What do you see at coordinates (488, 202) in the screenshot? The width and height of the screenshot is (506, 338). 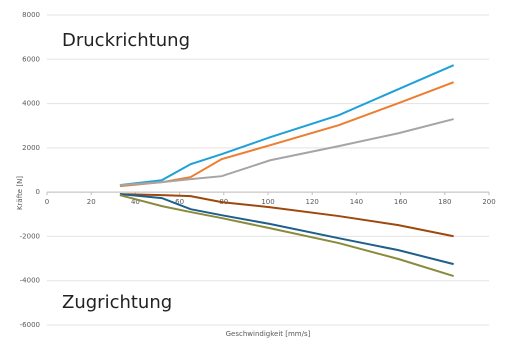 I see `x-tick-label: 200` at bounding box center [488, 202].